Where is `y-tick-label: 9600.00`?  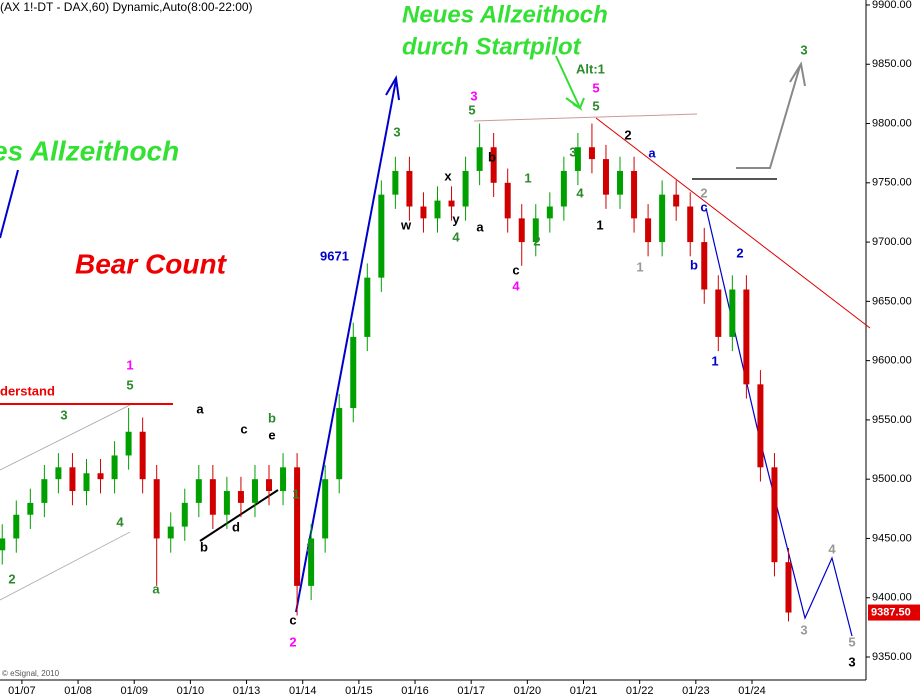 y-tick-label: 9600.00 is located at coordinates (892, 361).